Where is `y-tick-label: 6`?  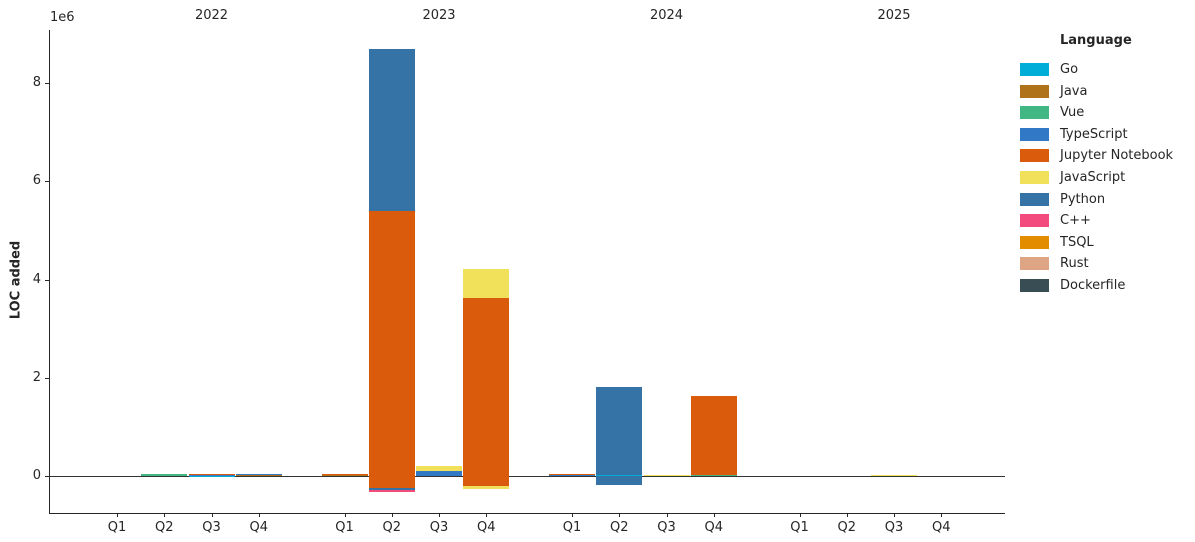 y-tick-label: 6 is located at coordinates (36, 181).